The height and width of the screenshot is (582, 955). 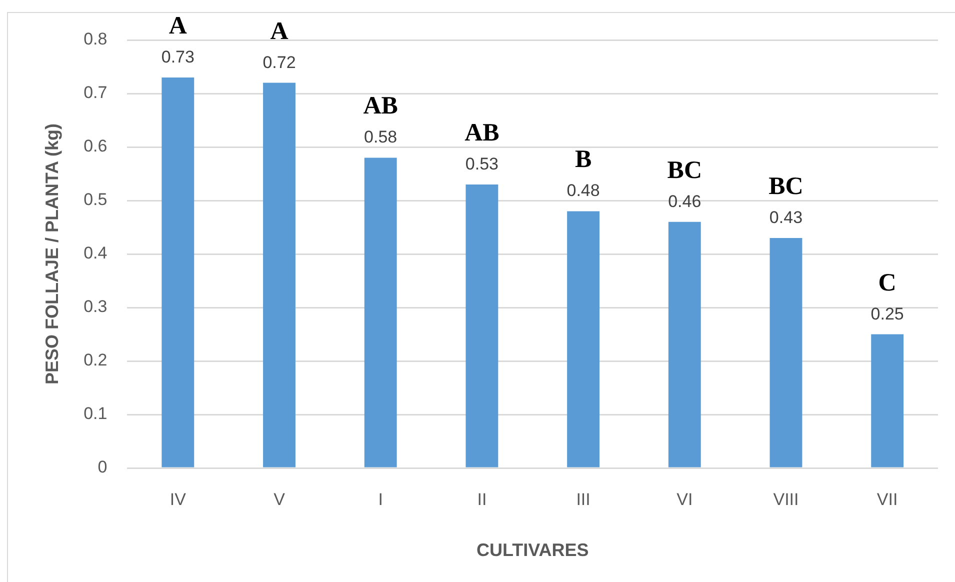 What do you see at coordinates (178, 499) in the screenshot?
I see `x-tick-label: IV` at bounding box center [178, 499].